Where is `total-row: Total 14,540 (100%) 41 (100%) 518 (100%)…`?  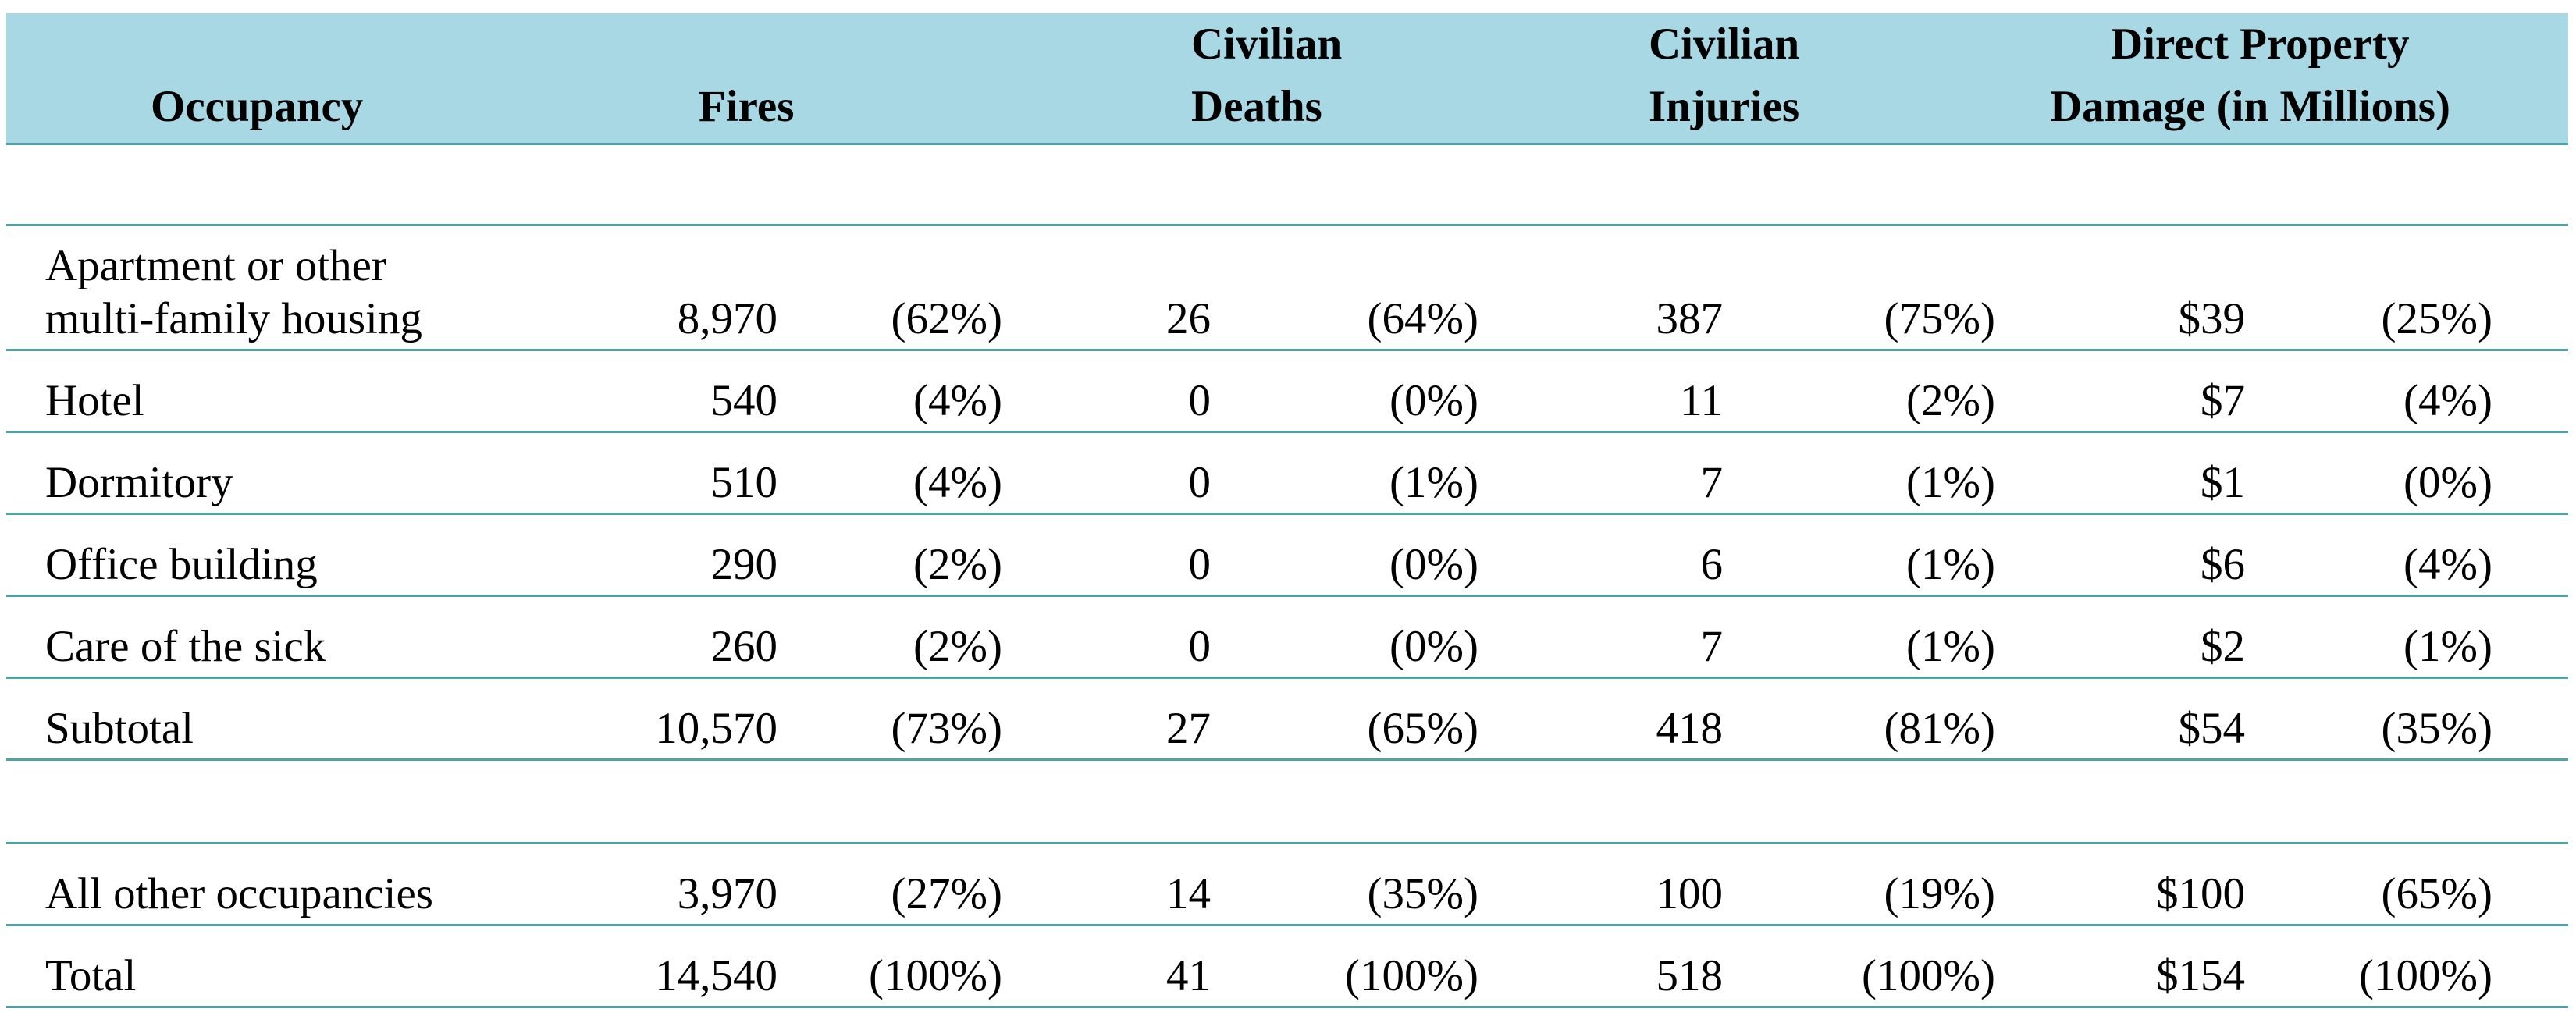 total-row: Total 14,540 (100%) 41 (100%) 518 (100%)… is located at coordinates (1287, 967).